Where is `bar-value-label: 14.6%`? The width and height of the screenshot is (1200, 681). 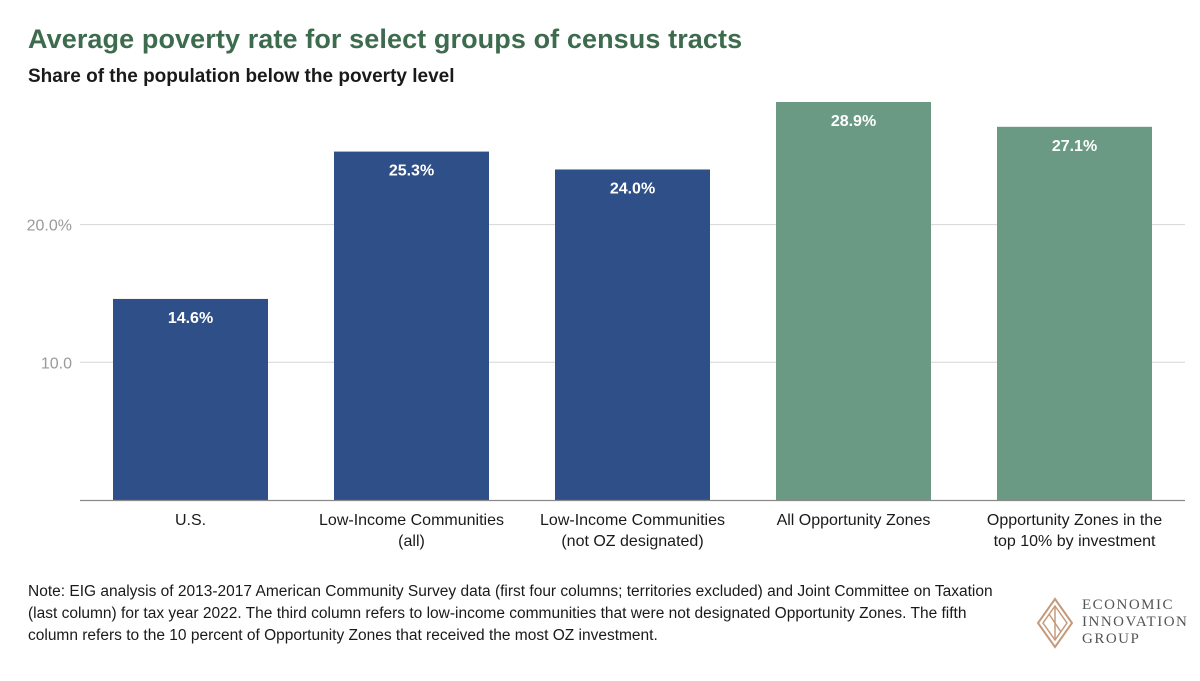
bar-value-label: 14.6% is located at coordinates (190, 318).